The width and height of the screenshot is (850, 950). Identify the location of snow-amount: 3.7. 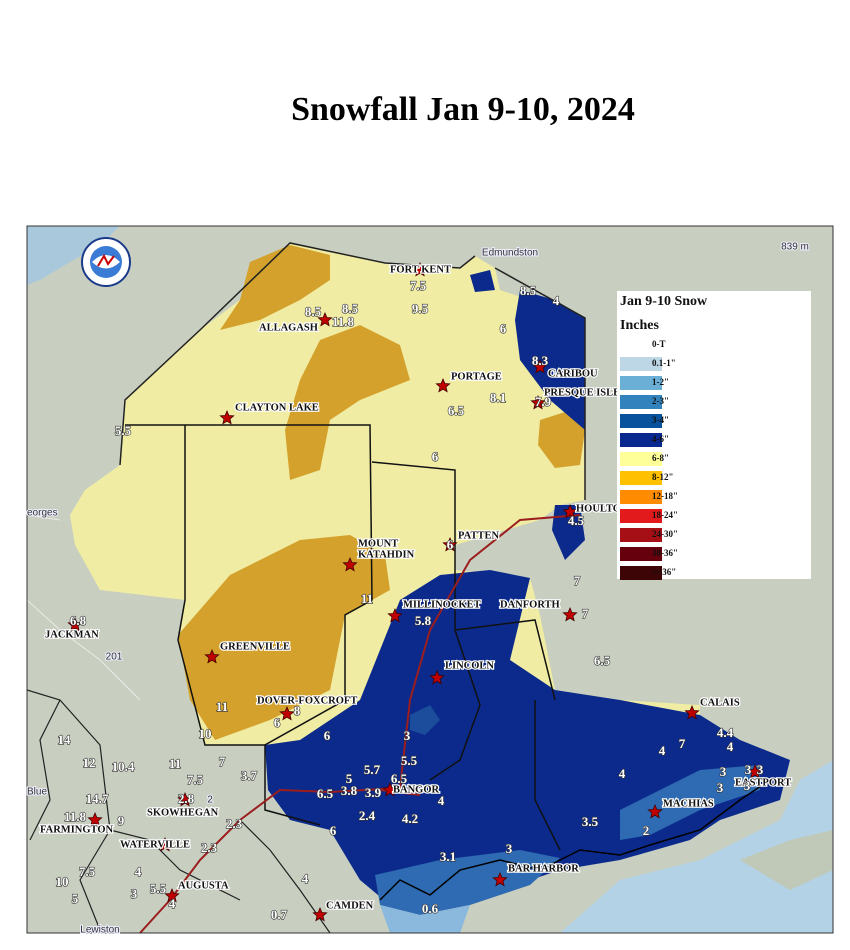
(249, 775).